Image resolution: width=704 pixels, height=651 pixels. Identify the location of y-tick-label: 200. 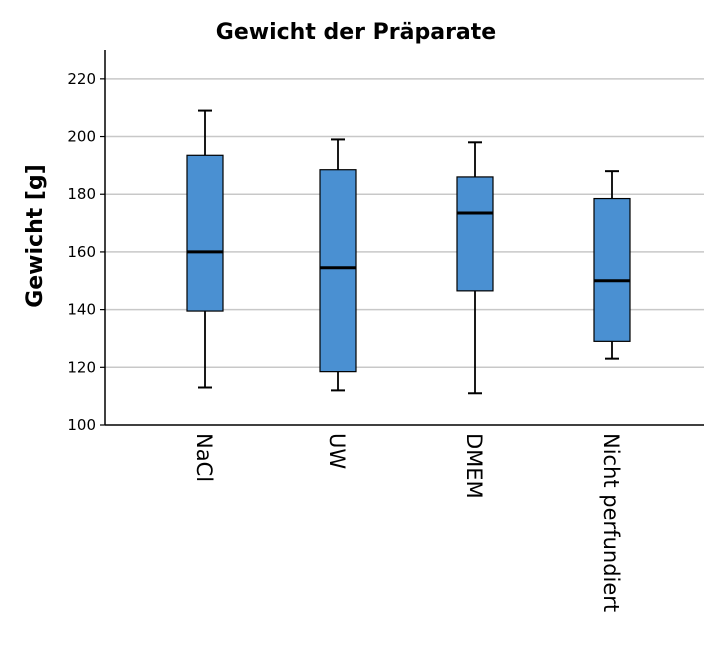
(81, 137).